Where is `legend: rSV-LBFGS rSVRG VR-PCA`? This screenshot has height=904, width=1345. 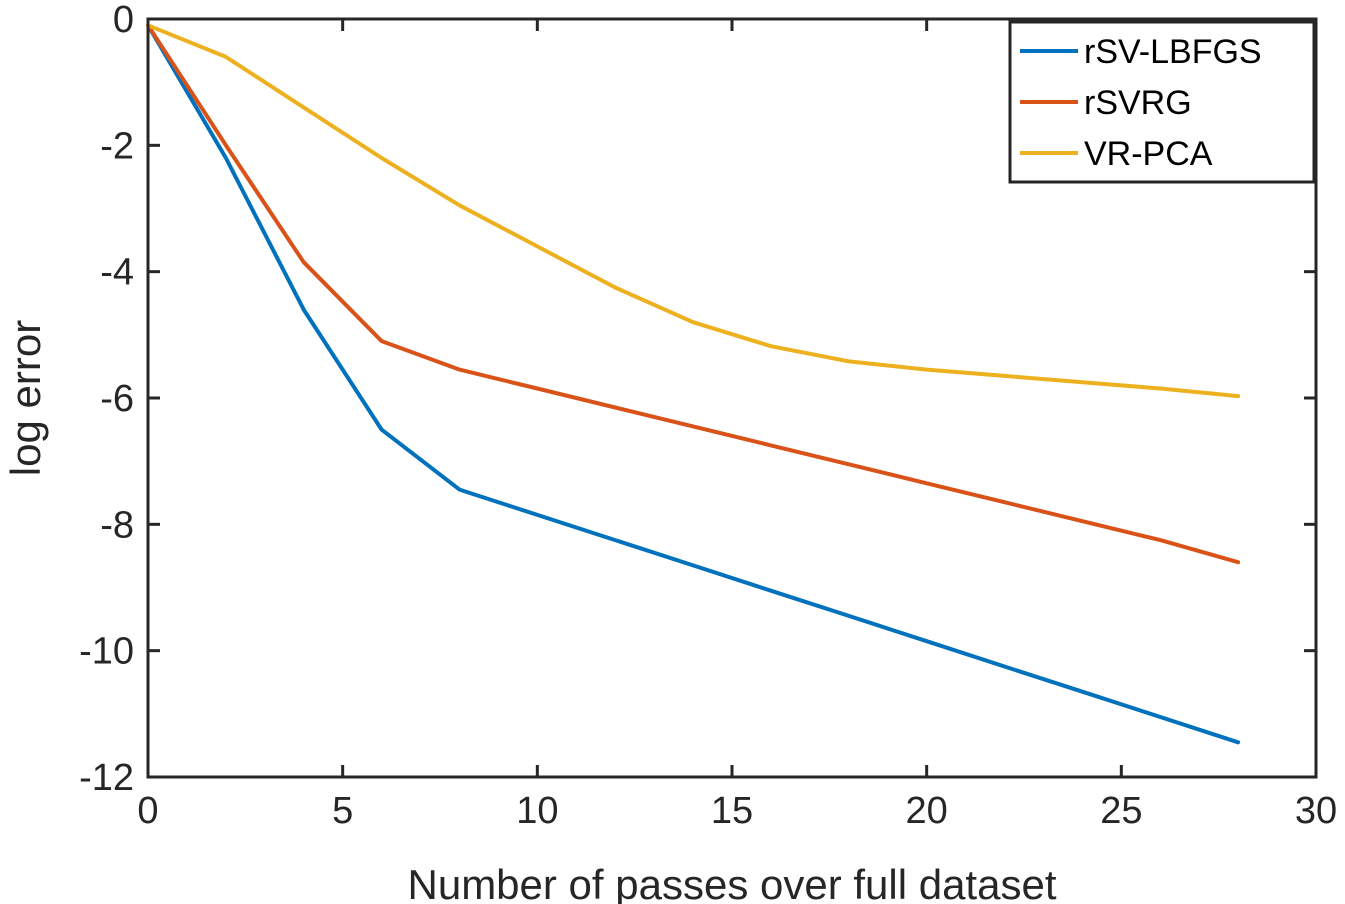
legend: rSV-LBFGS rSVRG VR-PCA is located at coordinates (1162, 102).